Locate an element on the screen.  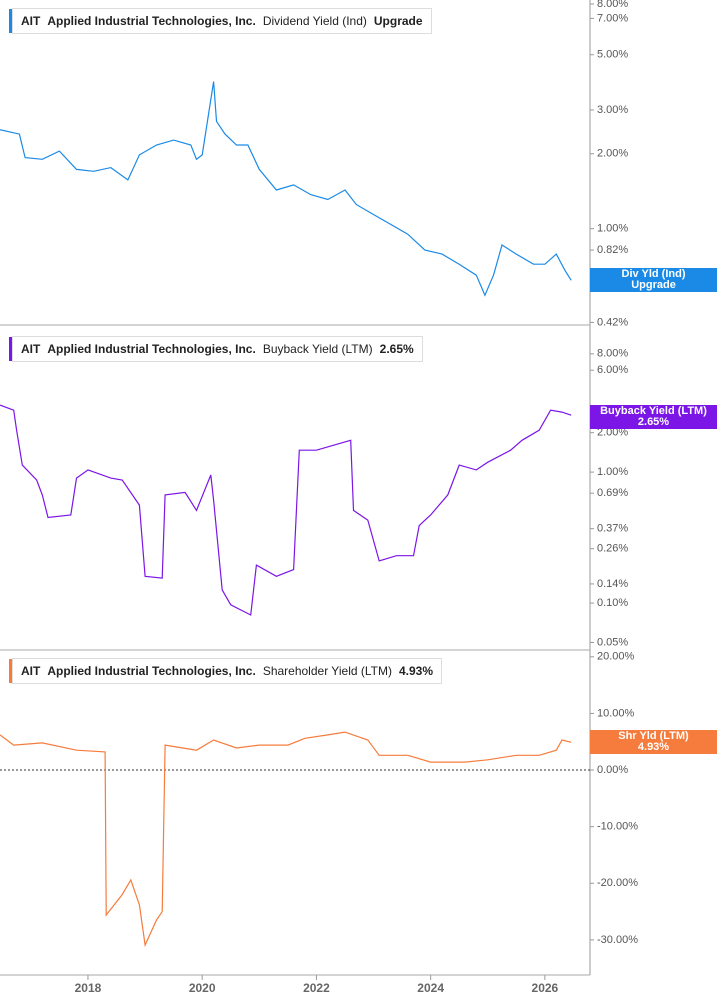
x-tick-label: 2022 is located at coordinates (316, 988).